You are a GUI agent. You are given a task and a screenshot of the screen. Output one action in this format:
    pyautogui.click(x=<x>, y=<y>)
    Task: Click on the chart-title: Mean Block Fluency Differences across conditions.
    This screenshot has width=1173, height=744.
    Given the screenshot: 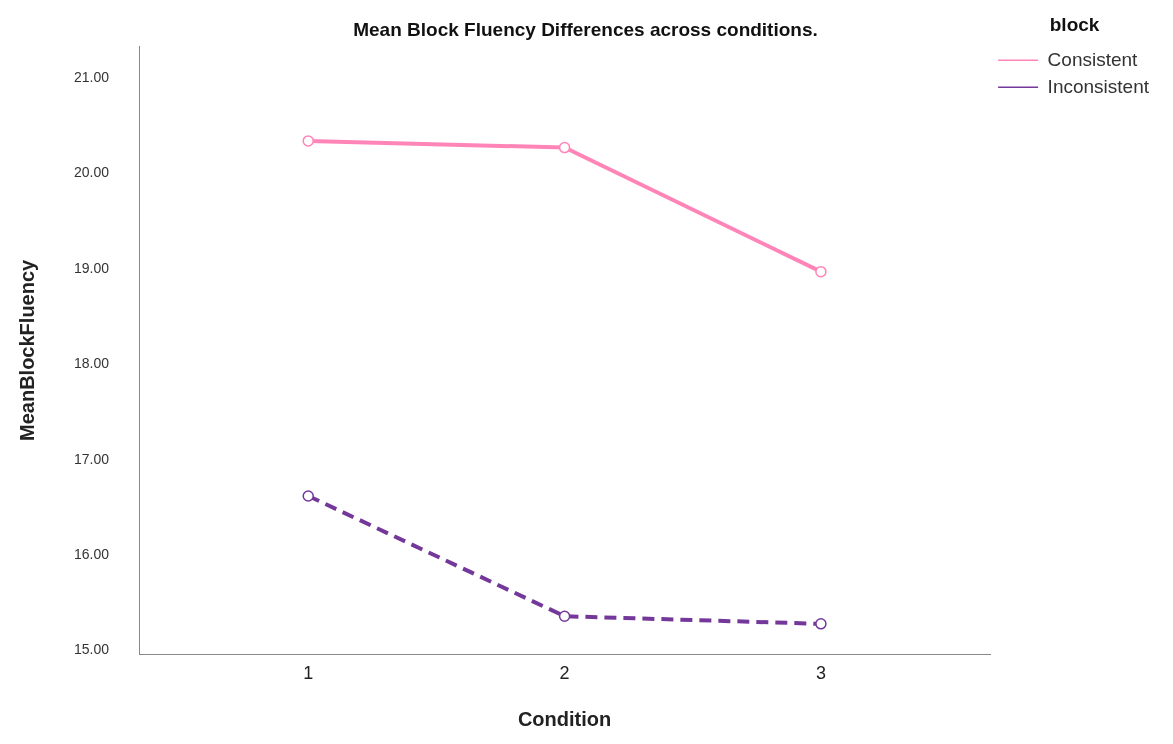 What is the action you would take?
    pyautogui.click(x=585, y=30)
    